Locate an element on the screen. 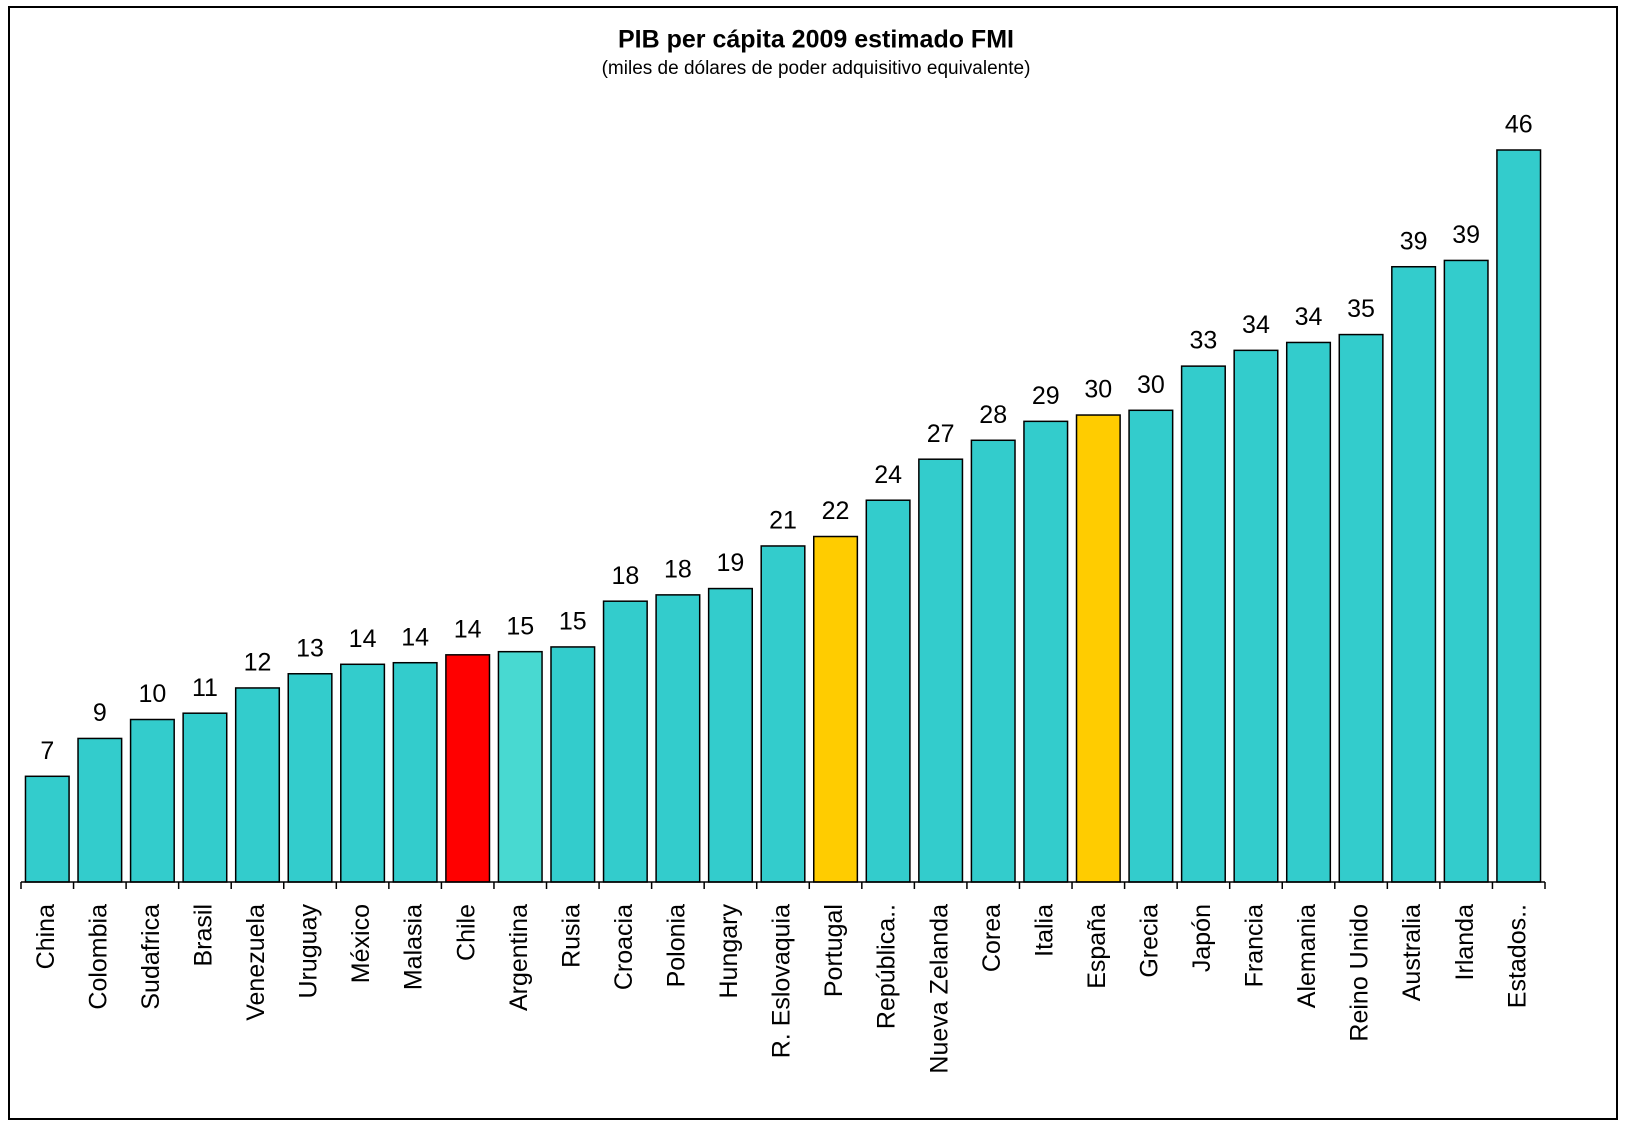 The image size is (1627, 1127). data-label: 24 is located at coordinates (888, 475).